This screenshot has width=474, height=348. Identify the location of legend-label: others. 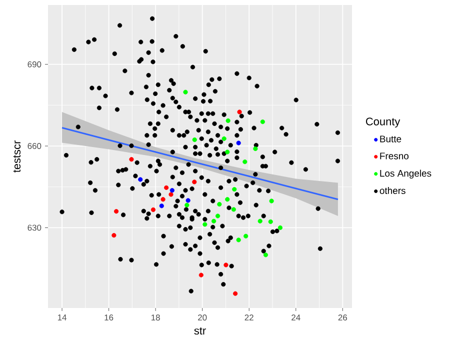
(393, 190).